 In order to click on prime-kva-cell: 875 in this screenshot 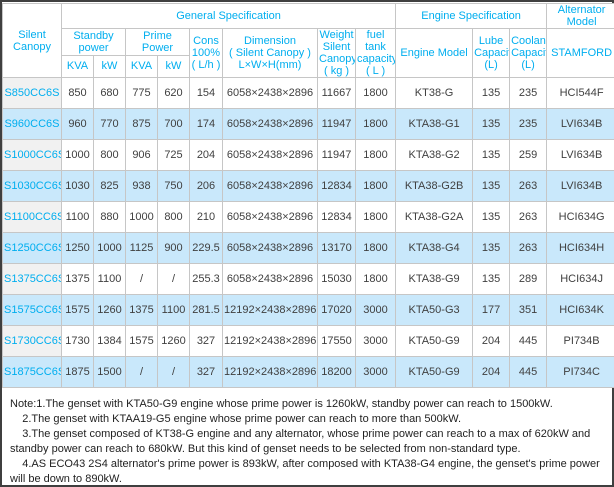, I will do `click(141, 124)`.